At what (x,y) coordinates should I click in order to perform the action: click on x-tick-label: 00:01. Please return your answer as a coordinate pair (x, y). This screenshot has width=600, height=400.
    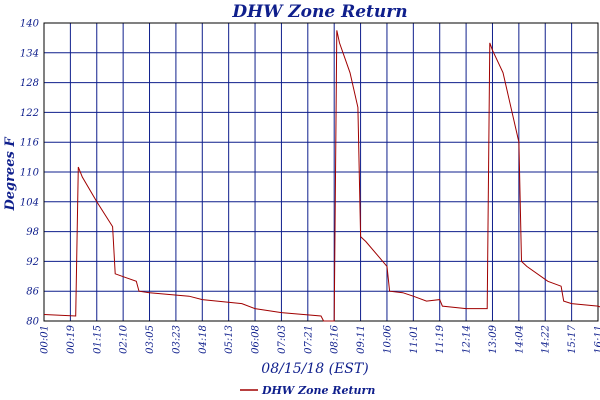
    Looking at the image, I should click on (45, 339).